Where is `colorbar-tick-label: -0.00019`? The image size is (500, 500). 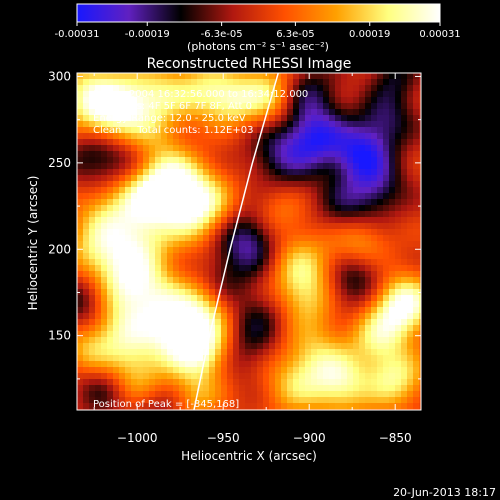 colorbar-tick-label: -0.00019 is located at coordinates (147, 34).